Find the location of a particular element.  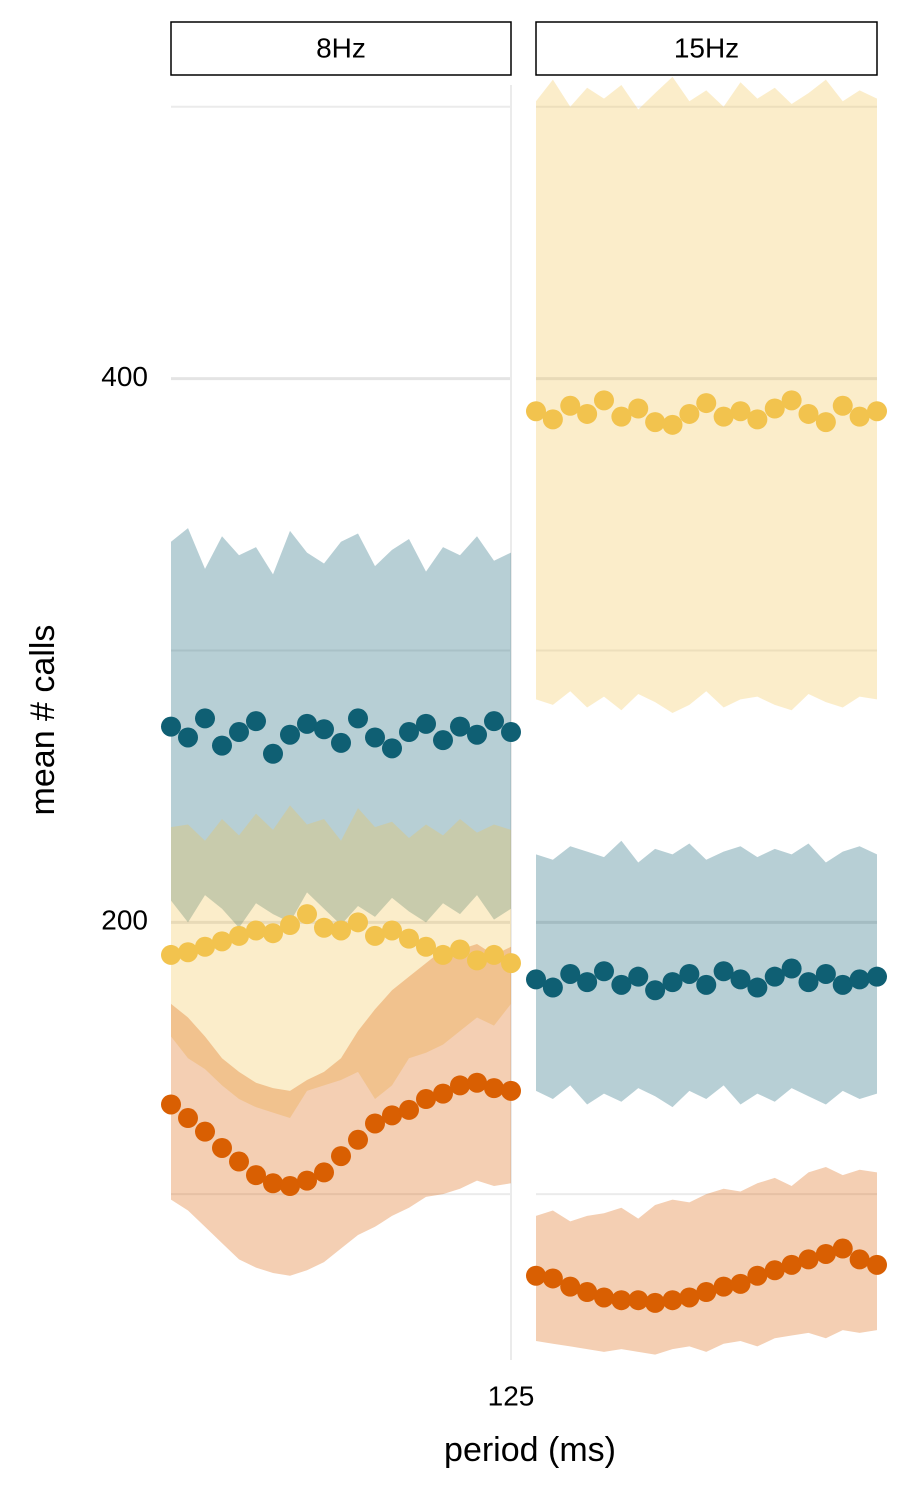

y-tick-label: 400 is located at coordinates (124, 376).